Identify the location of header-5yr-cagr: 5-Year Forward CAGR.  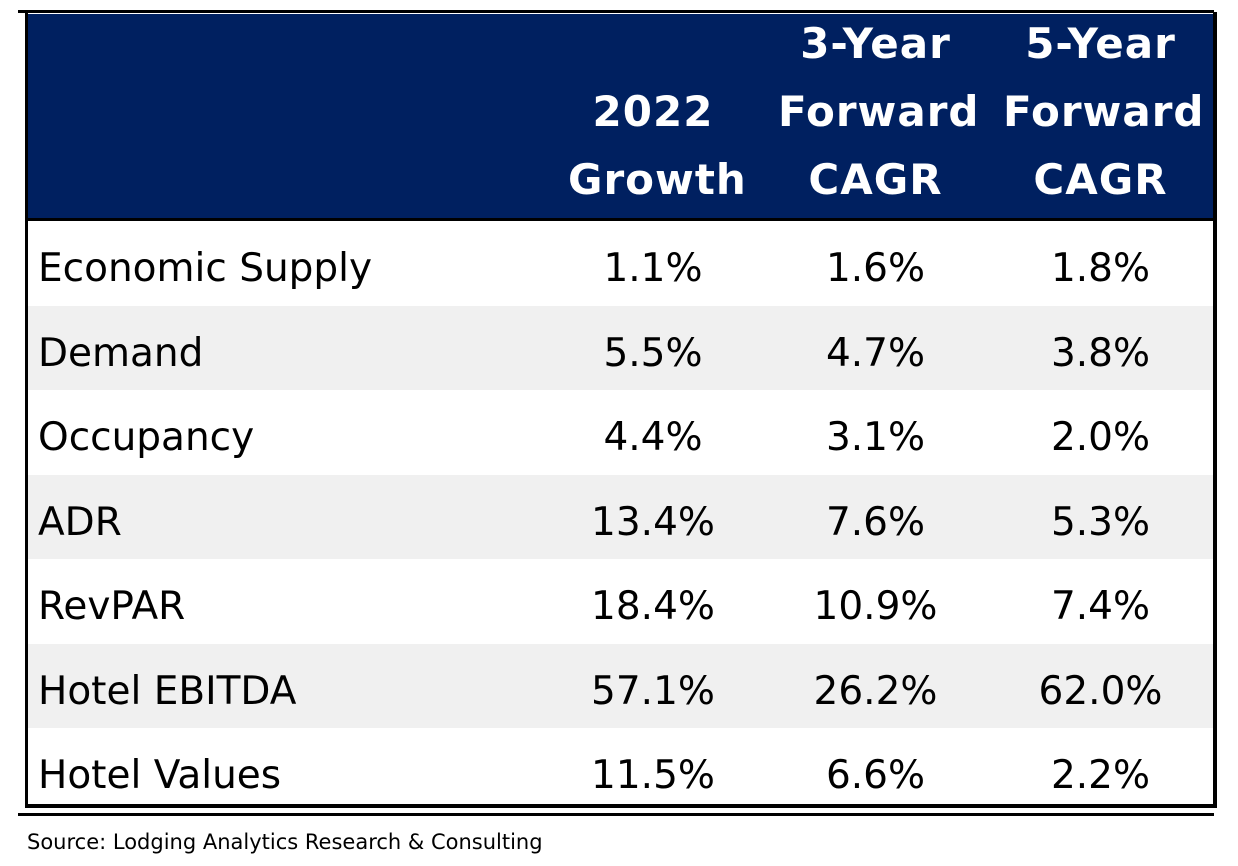
(1104, 112).